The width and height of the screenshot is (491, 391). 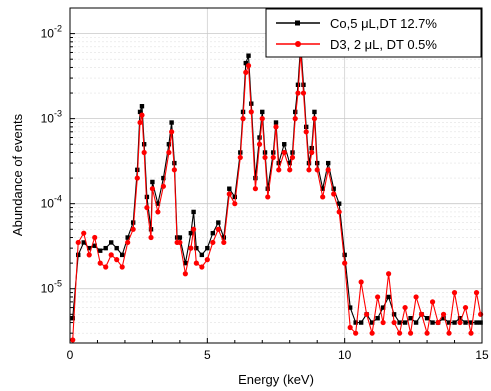 I want to click on x-tick-label: 0, so click(x=70, y=355).